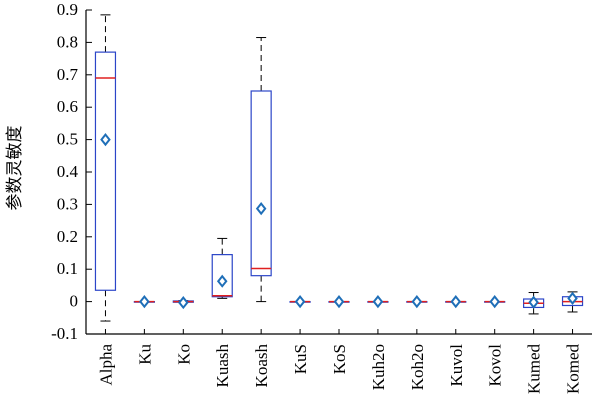  What do you see at coordinates (378, 342) in the screenshot?
I see `box-kuh2o: Kuh2o` at bounding box center [378, 342].